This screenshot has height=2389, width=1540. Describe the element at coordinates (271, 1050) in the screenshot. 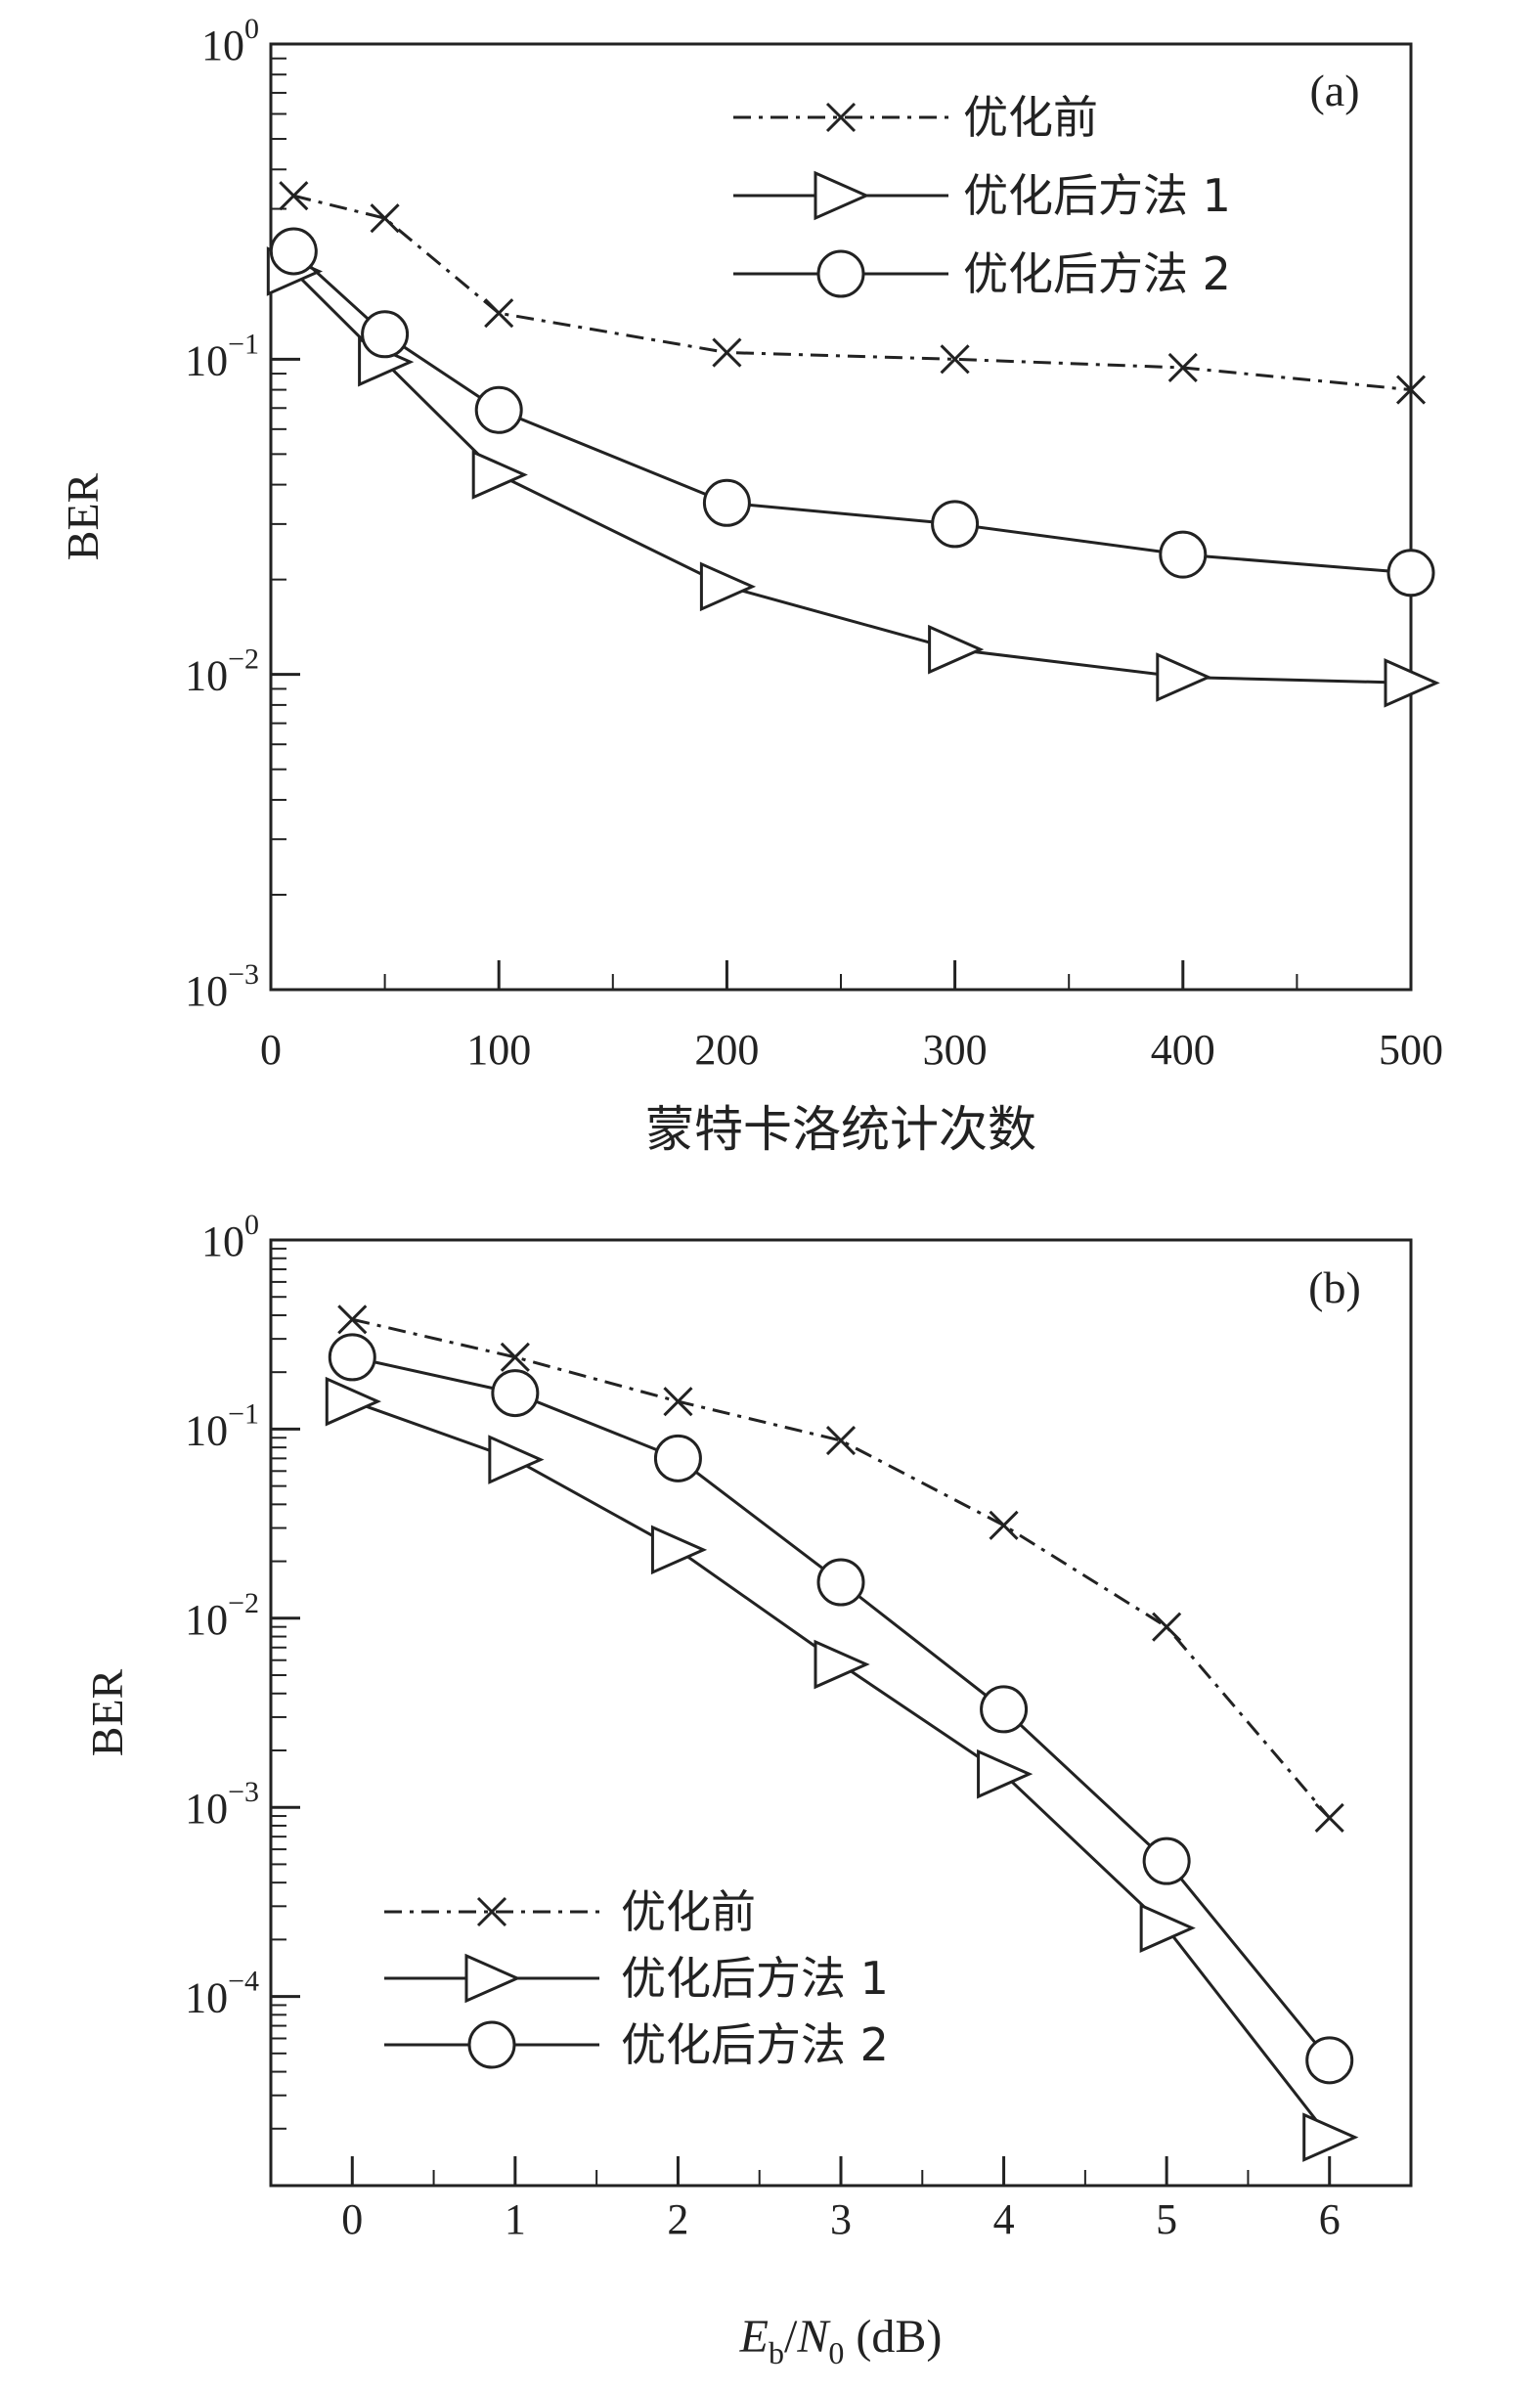

I see `x-tick-label: 0` at that location.